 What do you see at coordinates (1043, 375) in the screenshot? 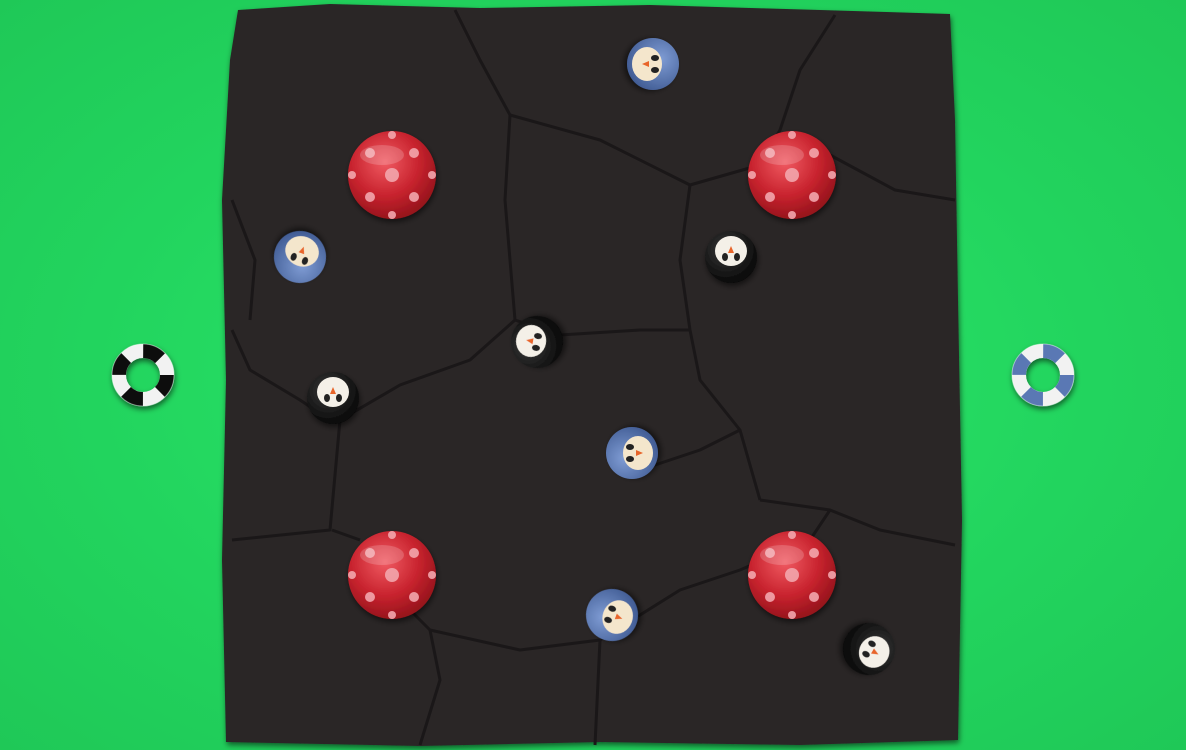
I see `blue-white-life-ring-icon` at bounding box center [1043, 375].